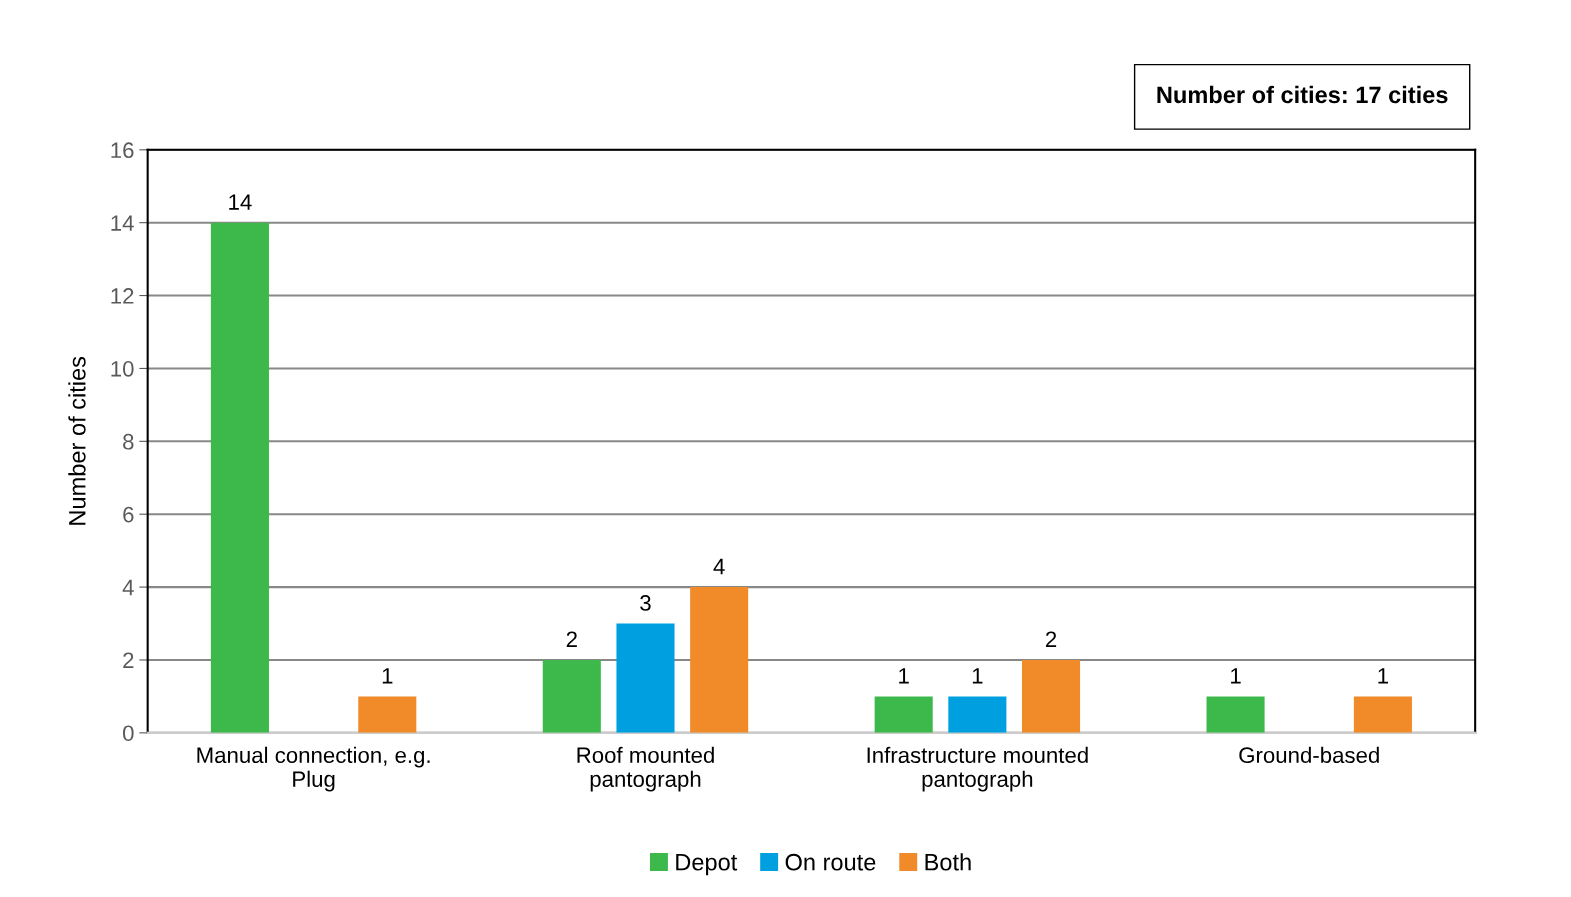  What do you see at coordinates (1302, 94) in the screenshot?
I see `text: Number of cities: 17 cities` at bounding box center [1302, 94].